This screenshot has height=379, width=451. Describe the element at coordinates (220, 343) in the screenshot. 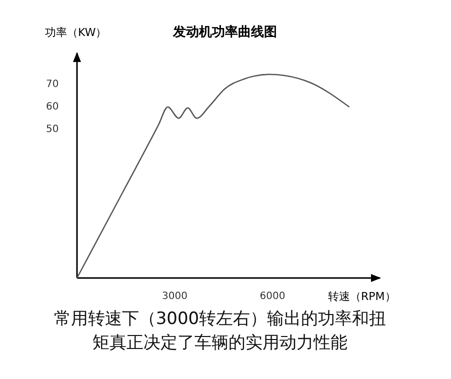

I see `text: 矩真正决定了车辆的实用动力性能` at that location.